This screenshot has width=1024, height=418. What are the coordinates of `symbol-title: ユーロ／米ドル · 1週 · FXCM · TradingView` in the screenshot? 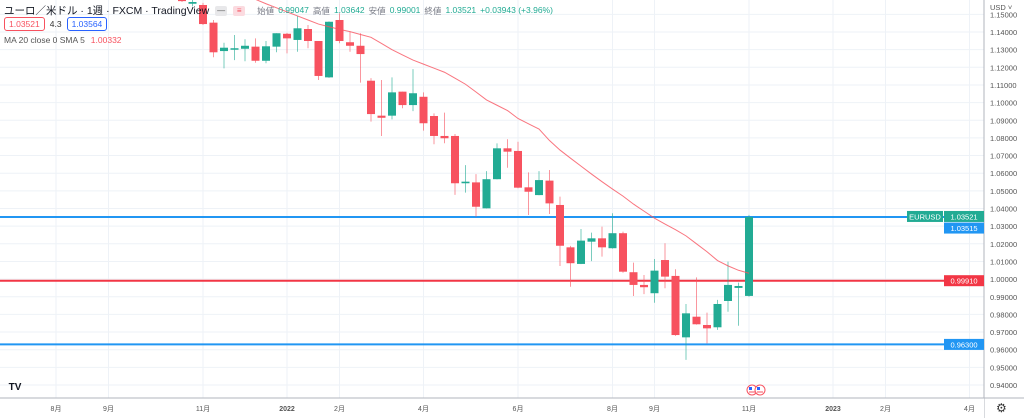 It's located at (107, 11).